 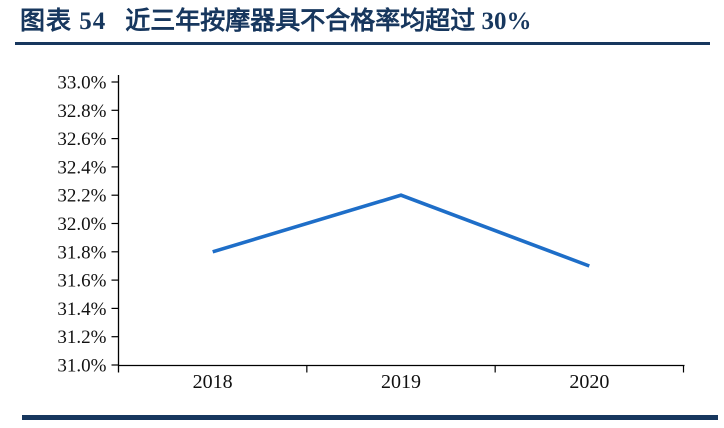 What do you see at coordinates (81, 224) in the screenshot?
I see `y-tick-label: 32.0%` at bounding box center [81, 224].